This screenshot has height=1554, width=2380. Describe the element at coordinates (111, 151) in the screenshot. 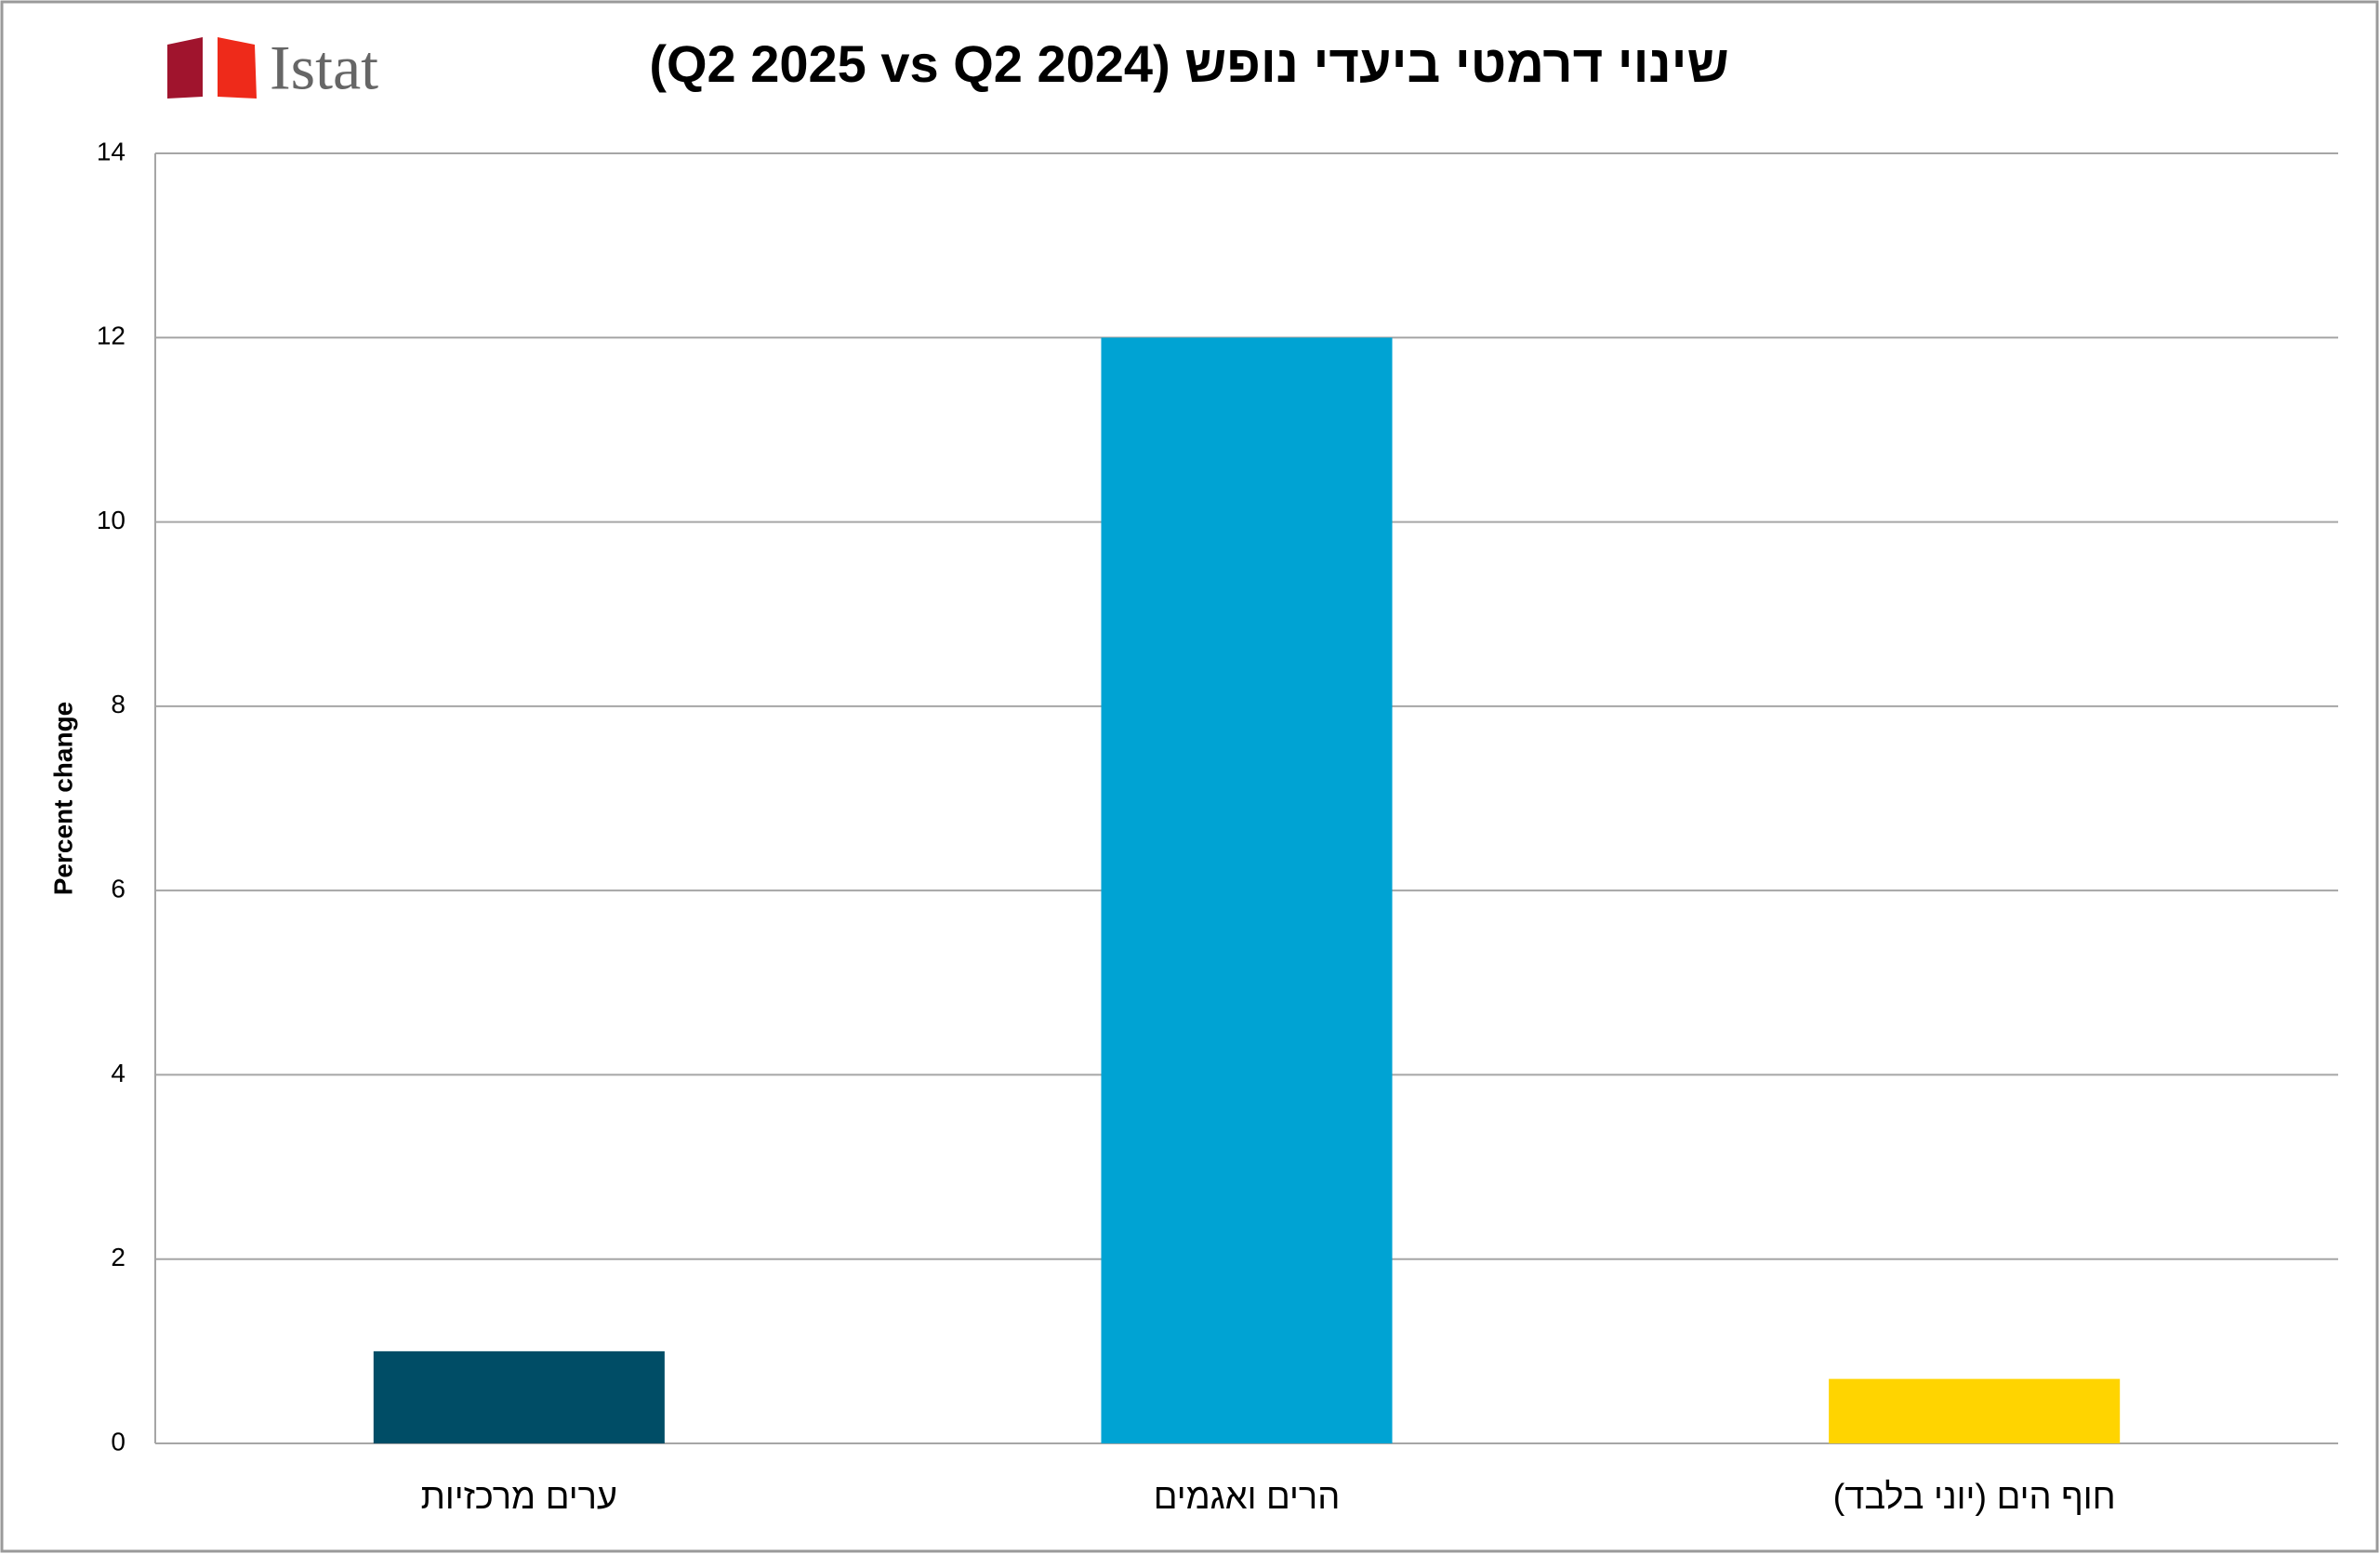

I see `y-tick-label: 14` at that location.